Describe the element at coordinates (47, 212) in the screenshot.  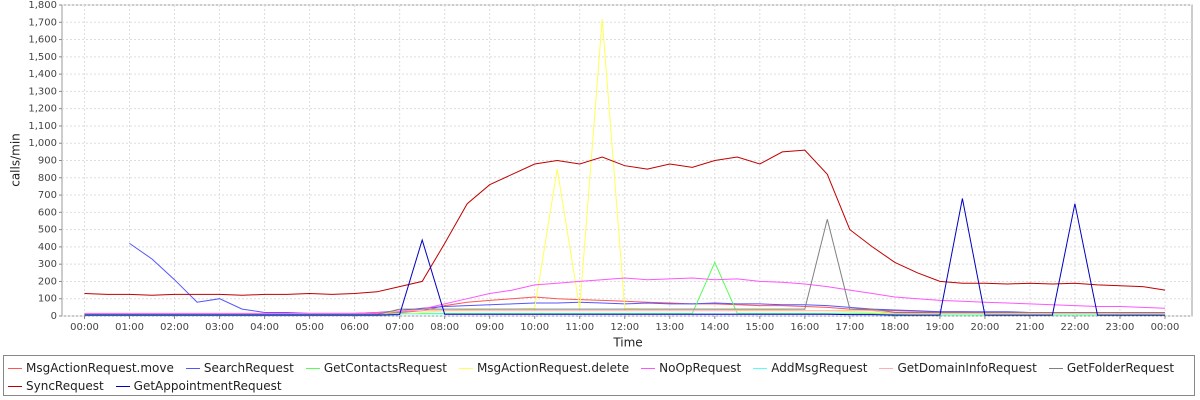
I see `y-tick-label: 600` at that location.